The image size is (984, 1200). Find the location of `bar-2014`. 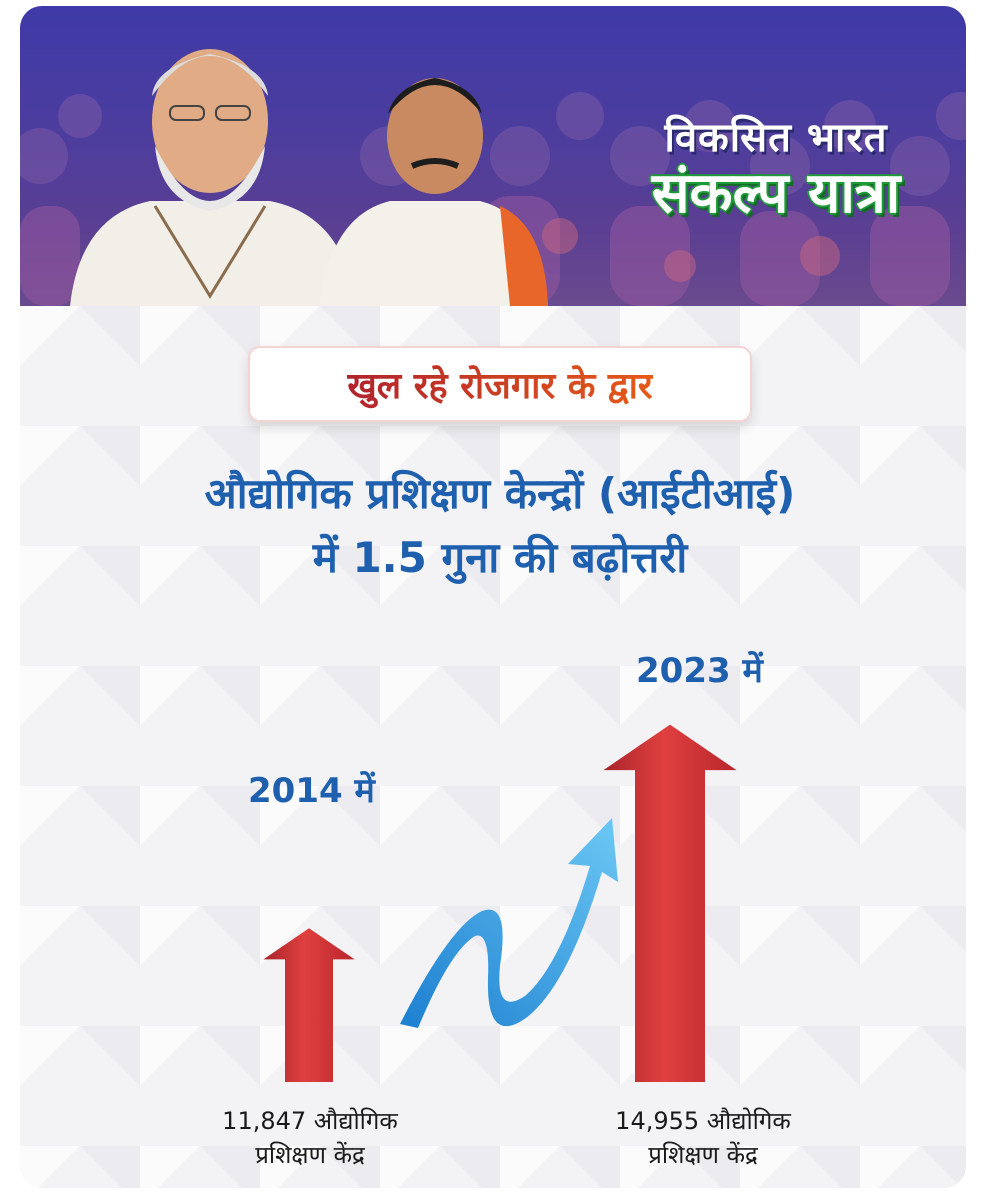

bar-2014 is located at coordinates (309, 1005).